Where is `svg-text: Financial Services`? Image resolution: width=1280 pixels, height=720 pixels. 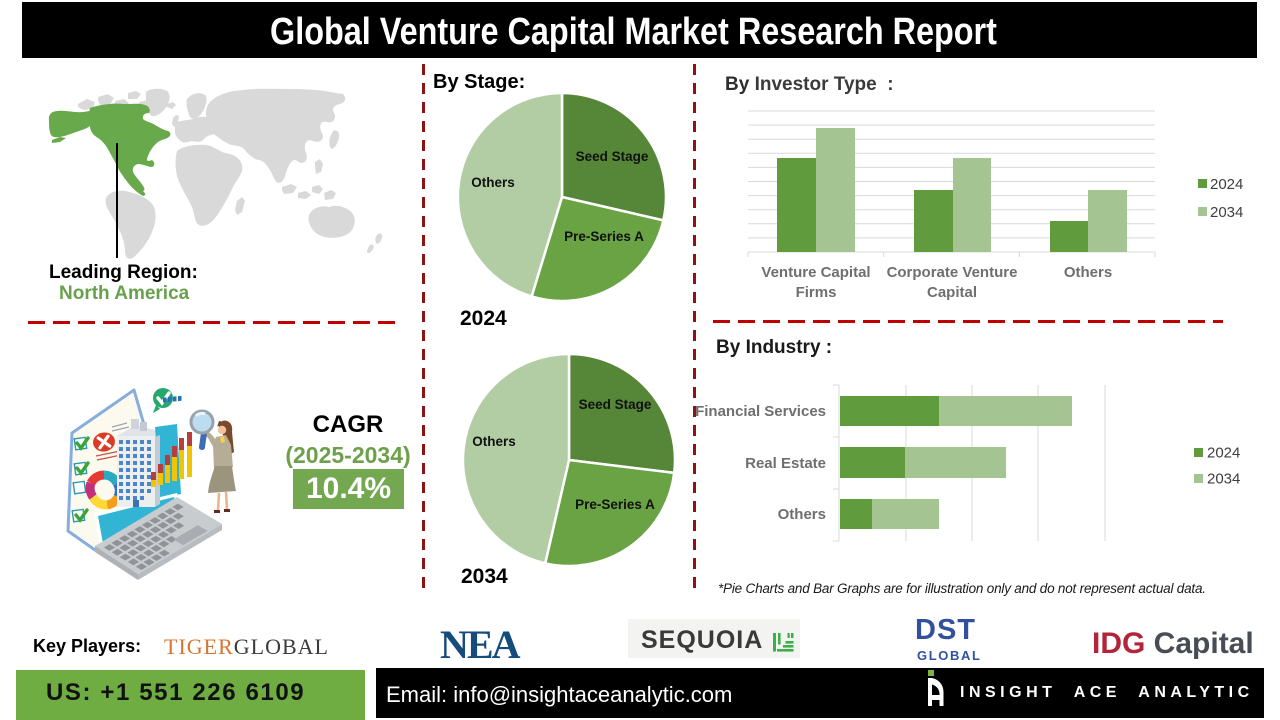
svg-text: Financial Services is located at coordinates (760, 411).